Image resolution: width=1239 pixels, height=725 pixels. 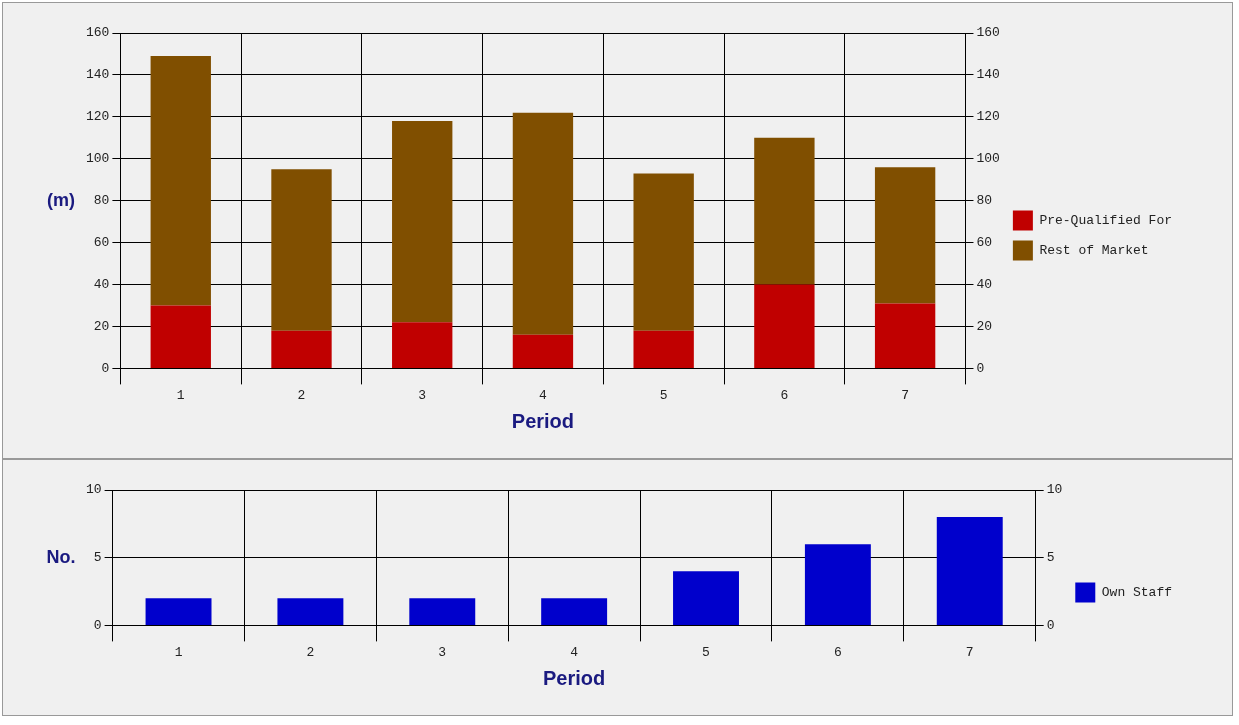 What do you see at coordinates (988, 159) in the screenshot?
I see `y2-tick-label: 100` at bounding box center [988, 159].